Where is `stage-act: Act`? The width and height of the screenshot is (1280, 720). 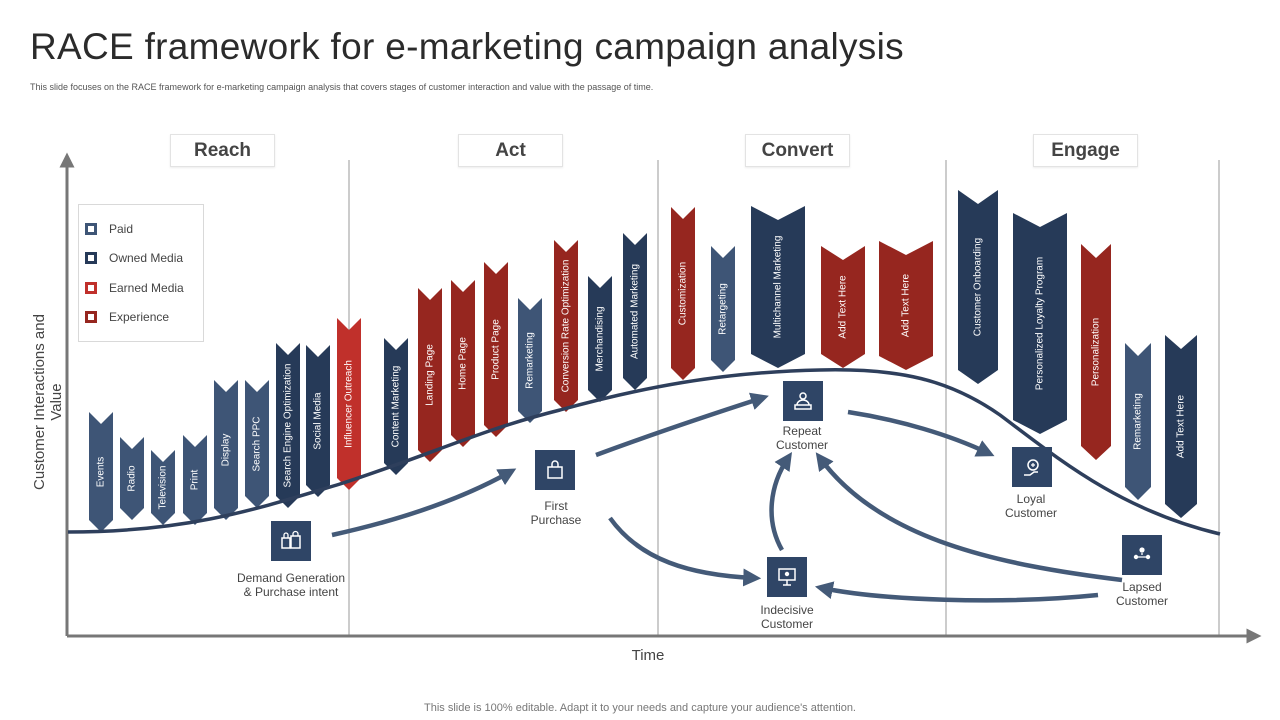
stage-act: Act is located at coordinates (510, 150).